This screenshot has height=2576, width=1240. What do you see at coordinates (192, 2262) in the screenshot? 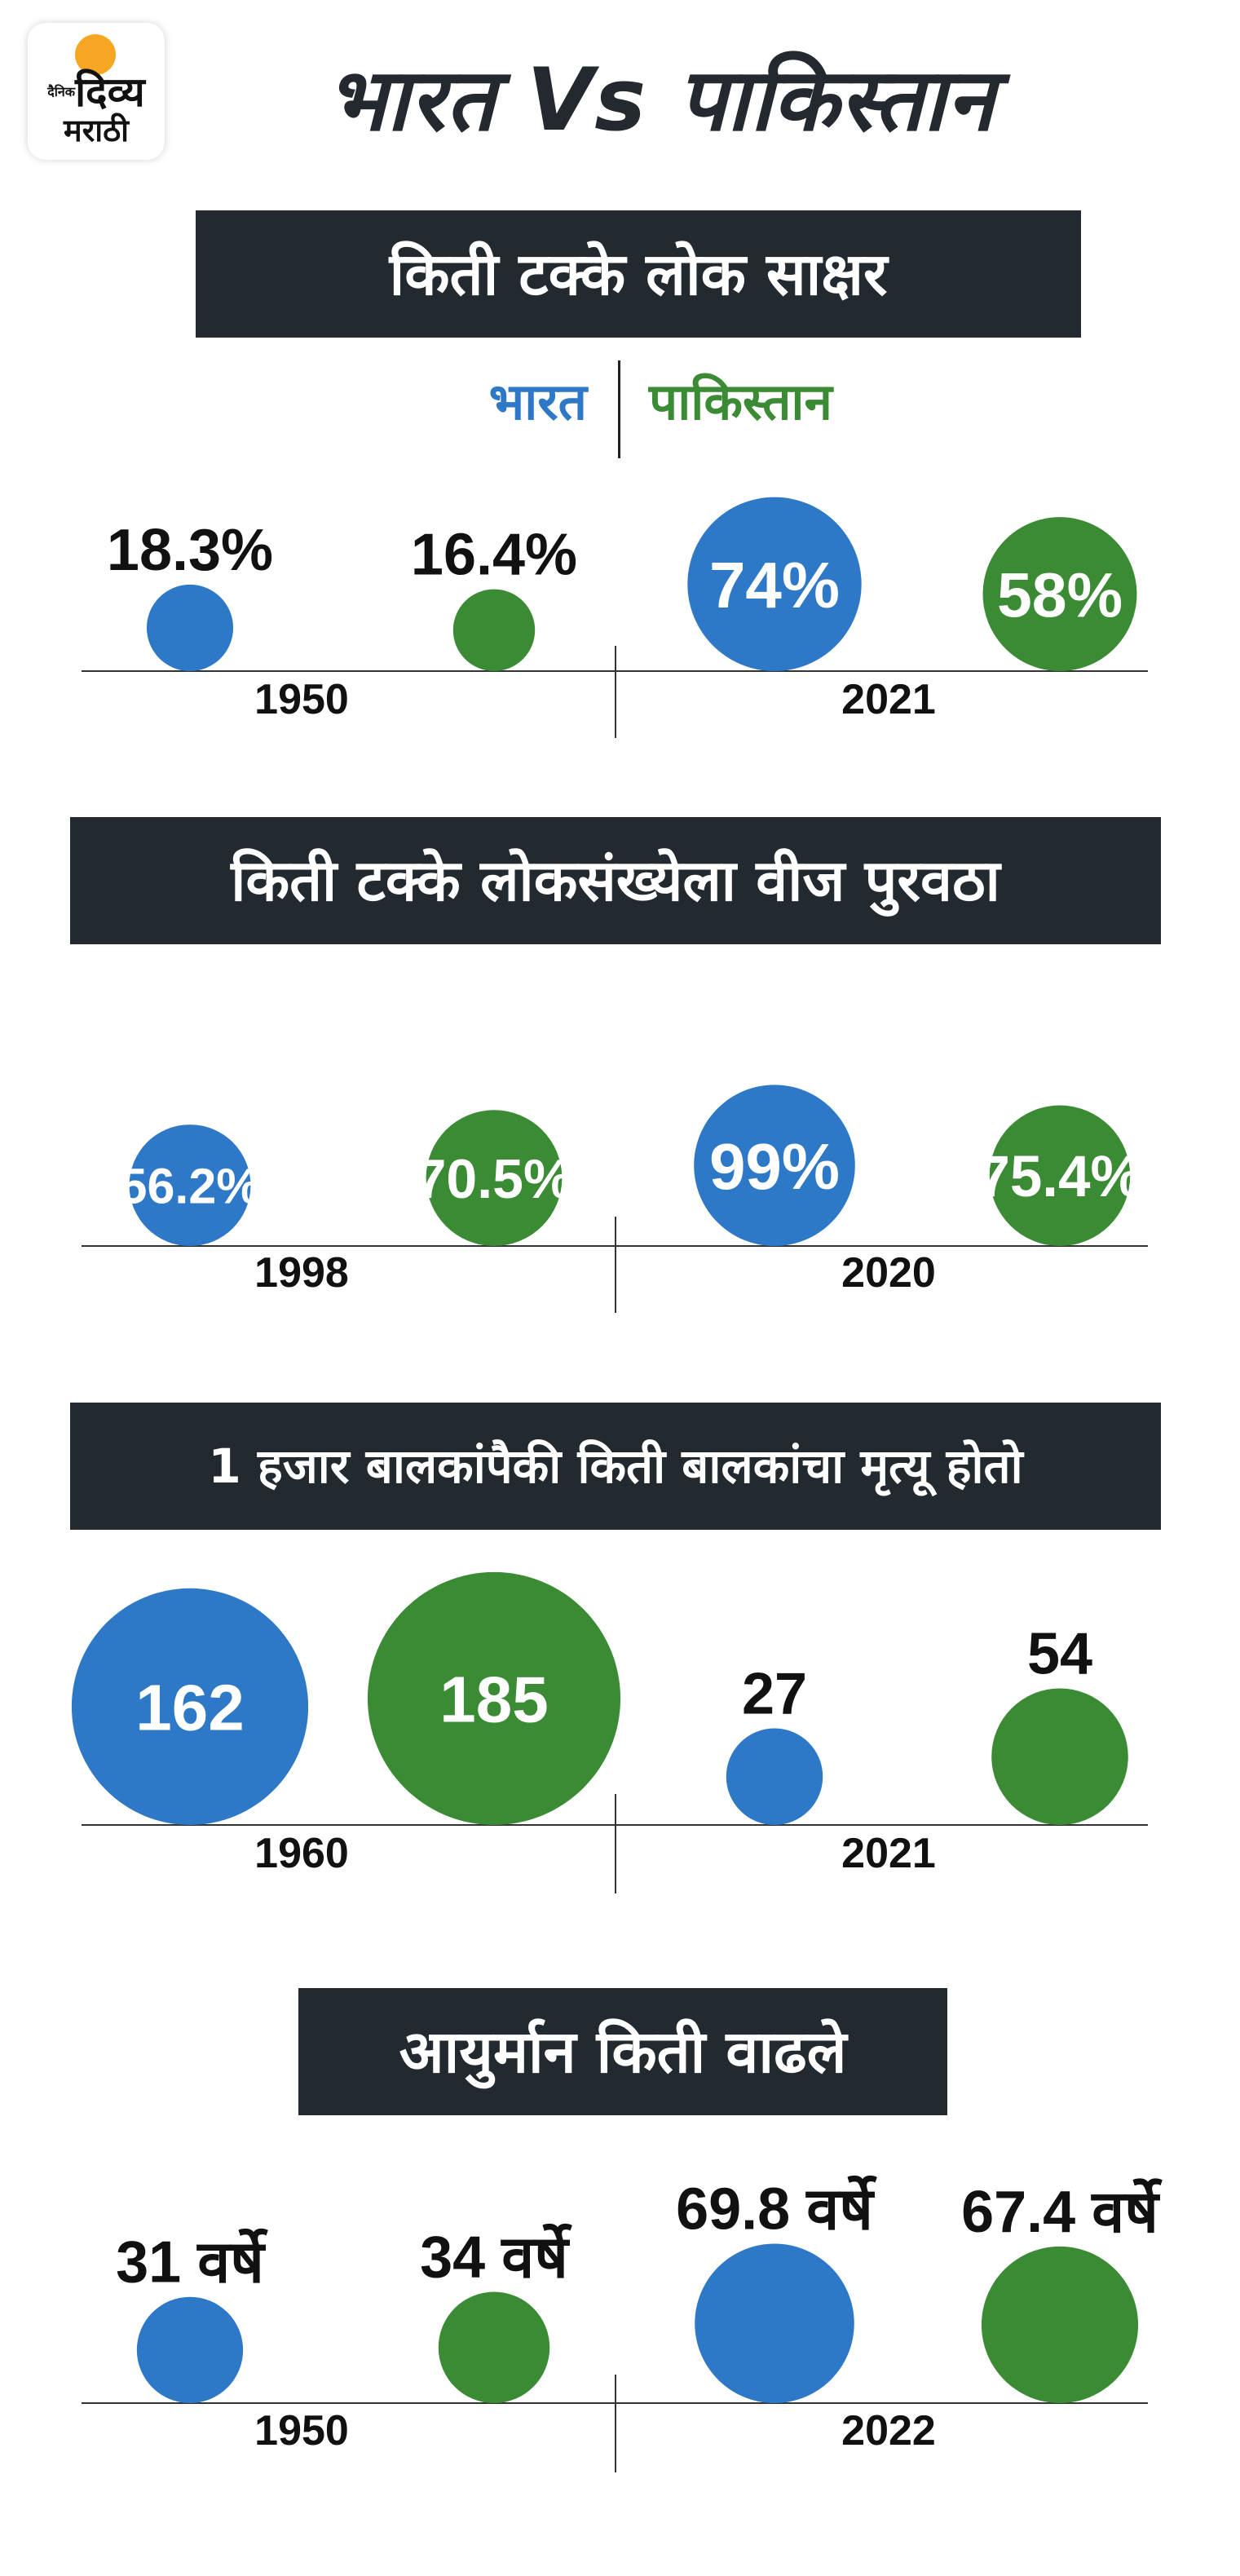
I see `bubble-value-label: 31 वर्षे` at bounding box center [192, 2262].